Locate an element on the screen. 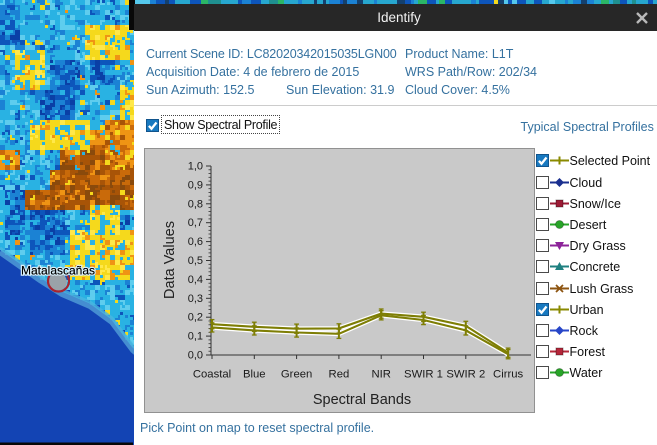 Image resolution: width=657 pixels, height=445 pixels. svg-text: 0,7 is located at coordinates (195, 223).